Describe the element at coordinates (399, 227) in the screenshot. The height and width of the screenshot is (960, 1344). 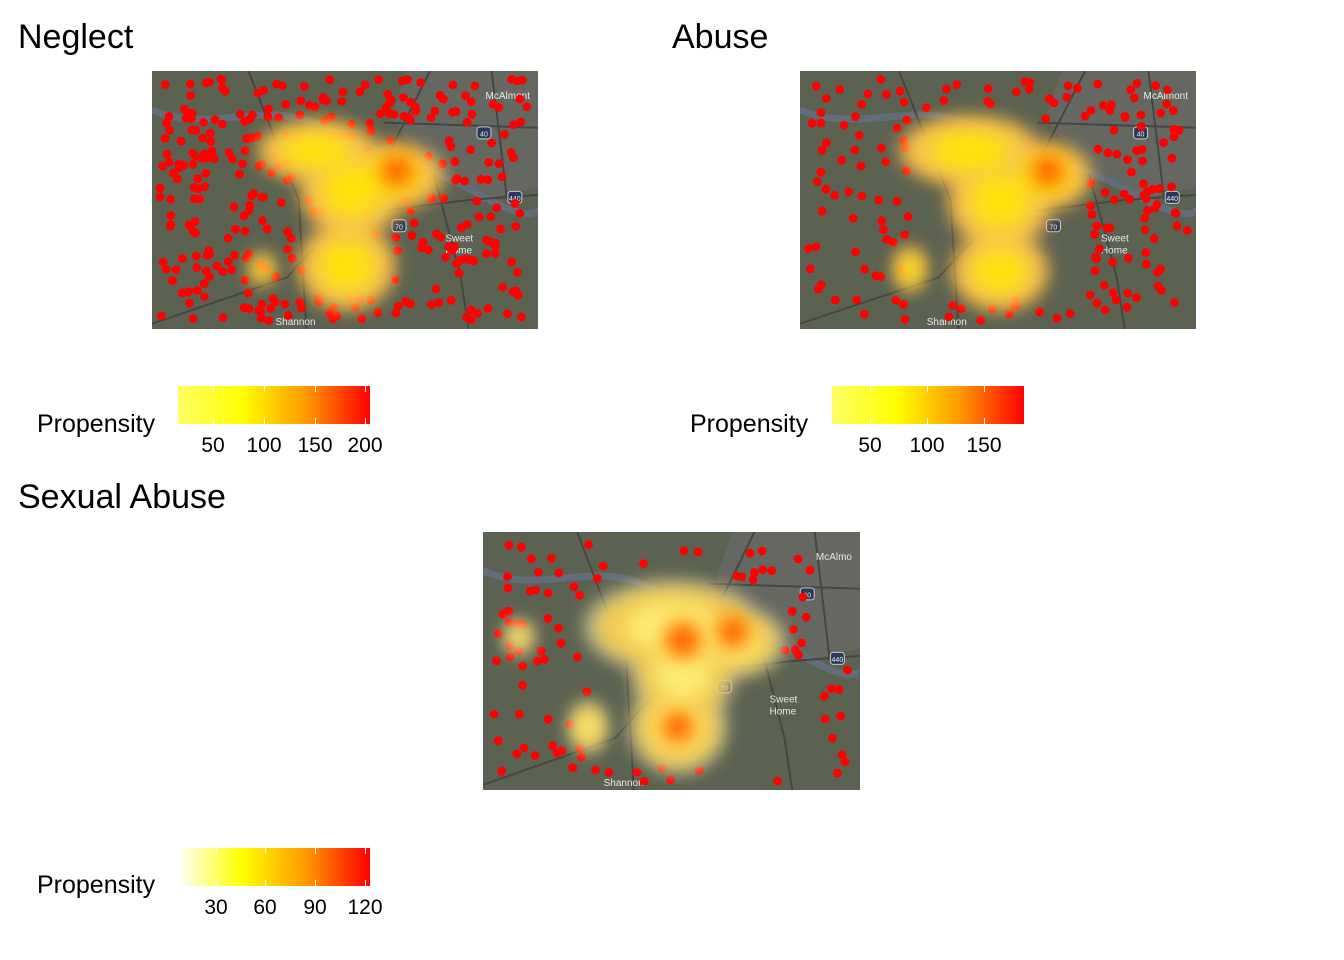
I see `highway-shield-label: 70` at that location.